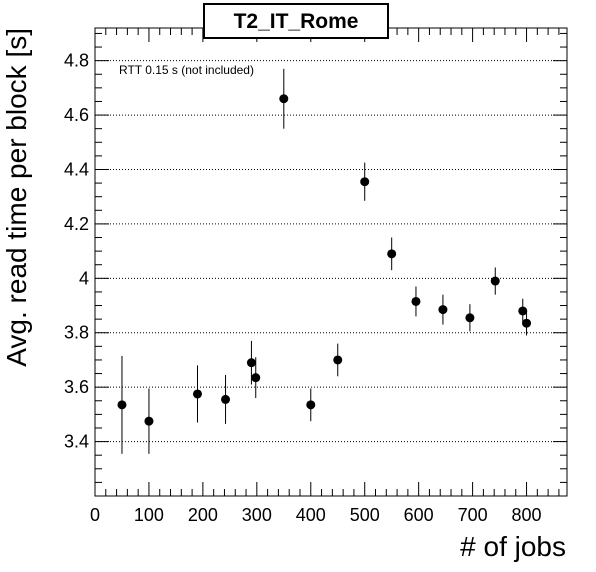 The width and height of the screenshot is (596, 572). I want to click on x-tick-label: 500, so click(365, 515).